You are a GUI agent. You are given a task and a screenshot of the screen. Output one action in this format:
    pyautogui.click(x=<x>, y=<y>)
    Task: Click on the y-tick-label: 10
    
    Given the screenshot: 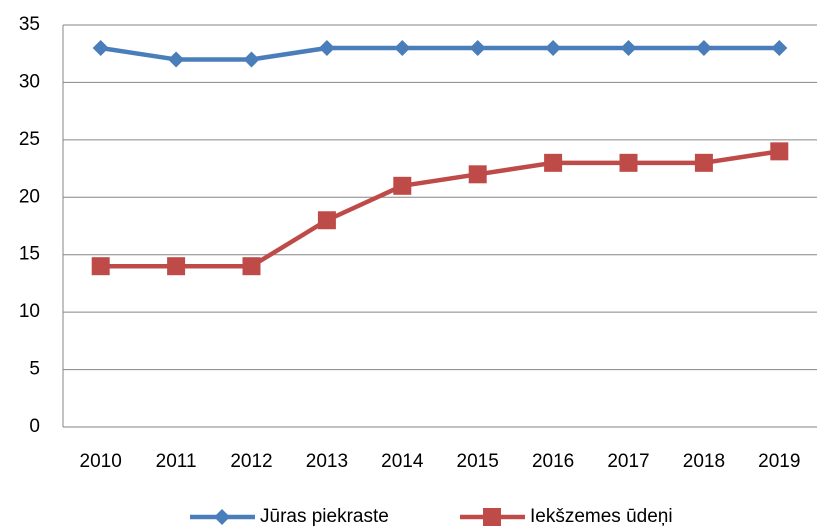 What is the action you would take?
    pyautogui.click(x=29, y=311)
    